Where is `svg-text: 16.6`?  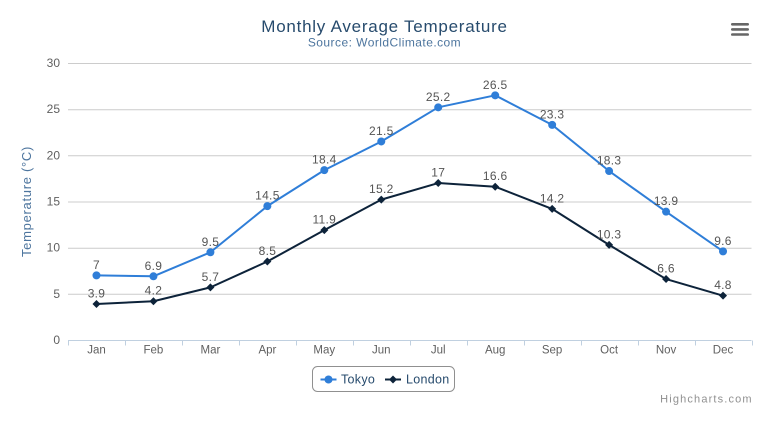
svg-text: 16.6 is located at coordinates (495, 176).